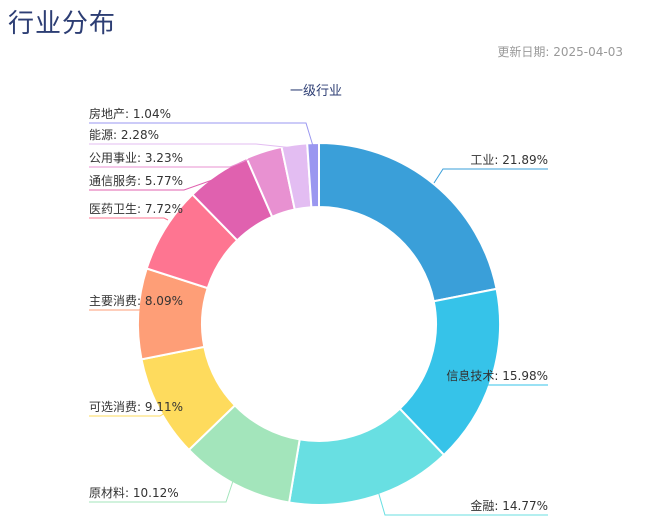  What do you see at coordinates (136, 209) in the screenshot?
I see `slice-label: 医药卫生: 7.72%` at bounding box center [136, 209].